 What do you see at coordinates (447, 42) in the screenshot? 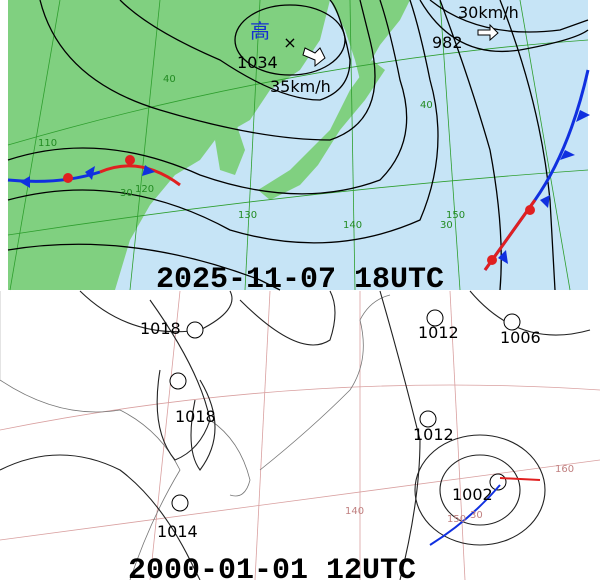
I see `low-pressure: 982` at bounding box center [447, 42].